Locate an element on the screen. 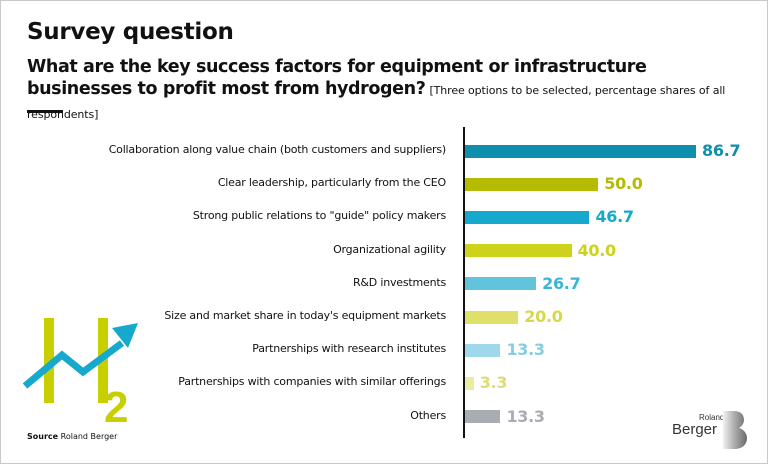 This screenshot has width=768, height=464. category-label: Partnerships with research institutes is located at coordinates (349, 349).